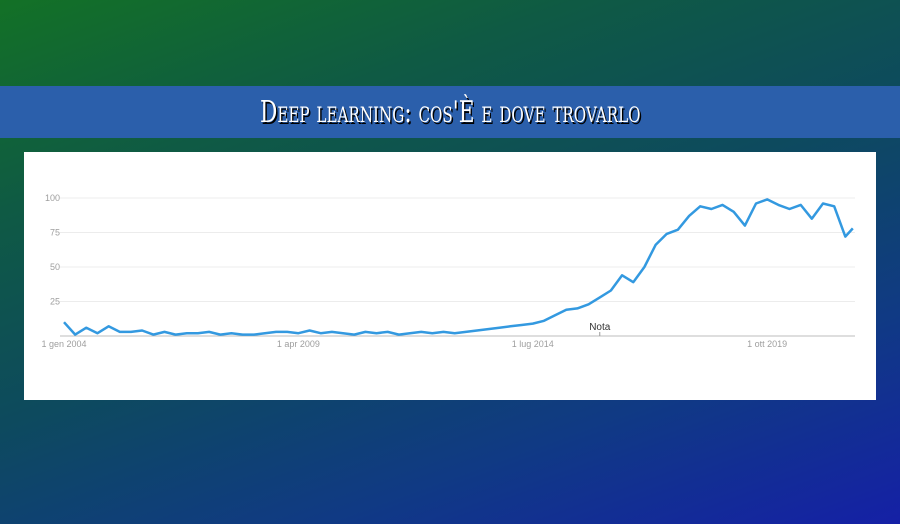  What do you see at coordinates (600, 327) in the screenshot?
I see `annotation-label: Nota` at bounding box center [600, 327].